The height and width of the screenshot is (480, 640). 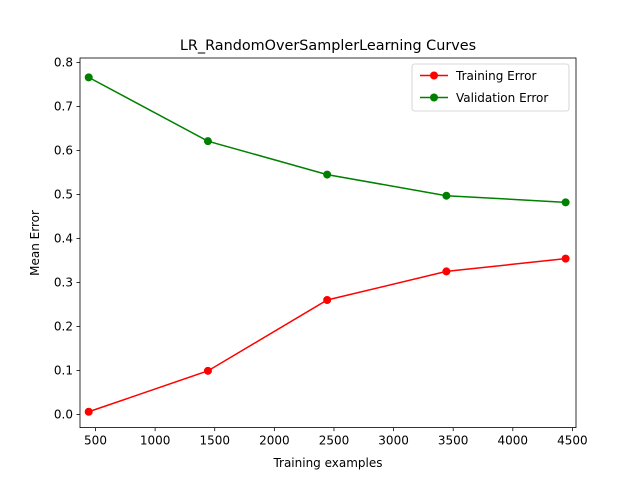 I want to click on validation-error-legend-label: Validation Error, so click(x=502, y=98).